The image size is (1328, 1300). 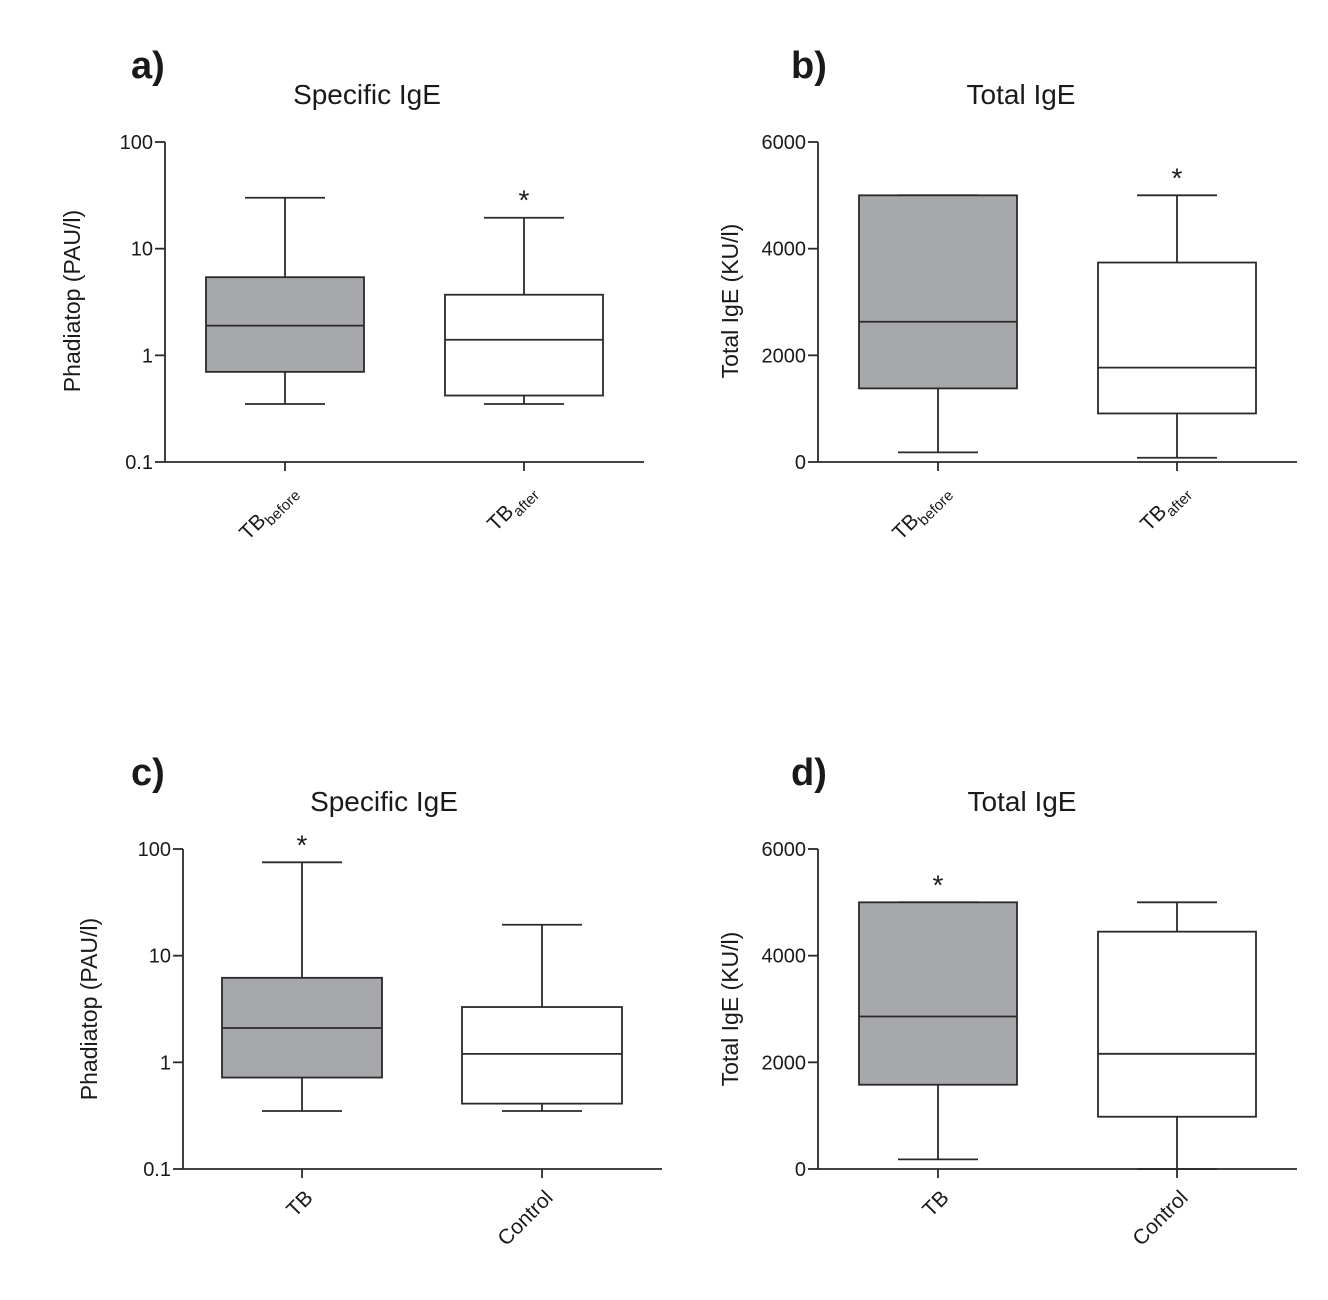 What do you see at coordinates (809, 66) in the screenshot?
I see `panel-label: b)` at bounding box center [809, 66].